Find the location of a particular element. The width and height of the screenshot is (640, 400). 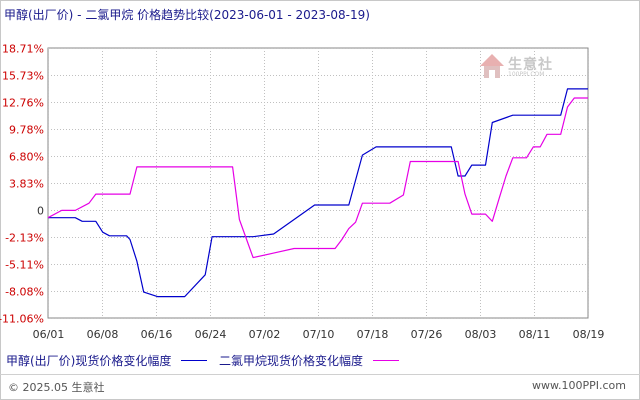

site-link: www.100PPI.com is located at coordinates (579, 385).